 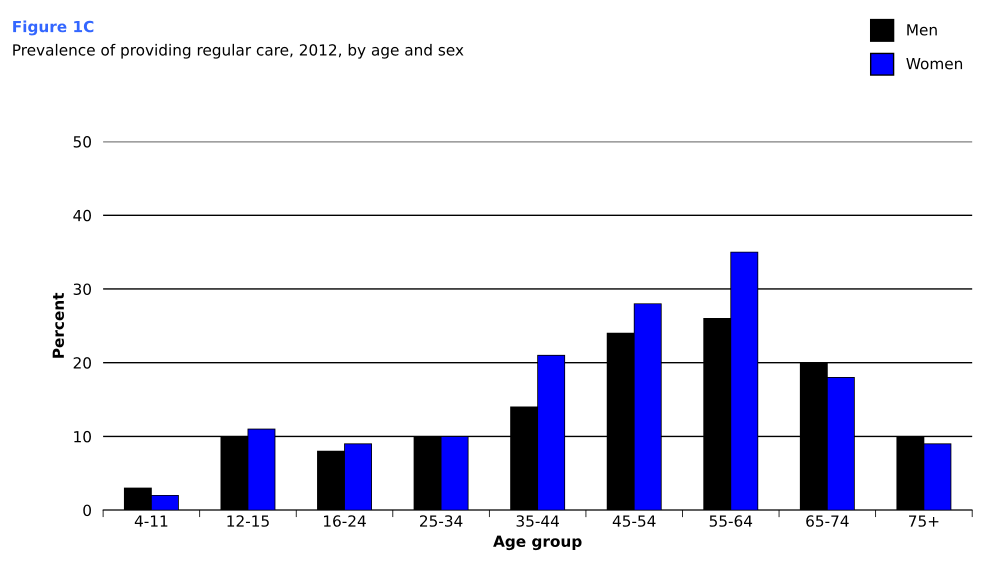 I want to click on x-tick-label: 65-74, so click(x=827, y=521).